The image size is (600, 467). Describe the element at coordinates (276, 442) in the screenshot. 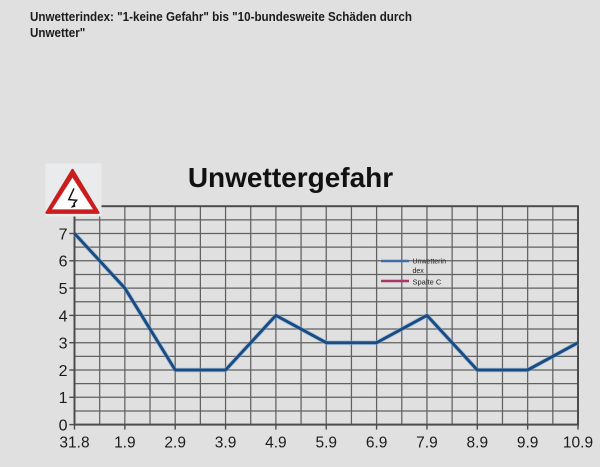

I see `svg-text: 4.9` at that location.